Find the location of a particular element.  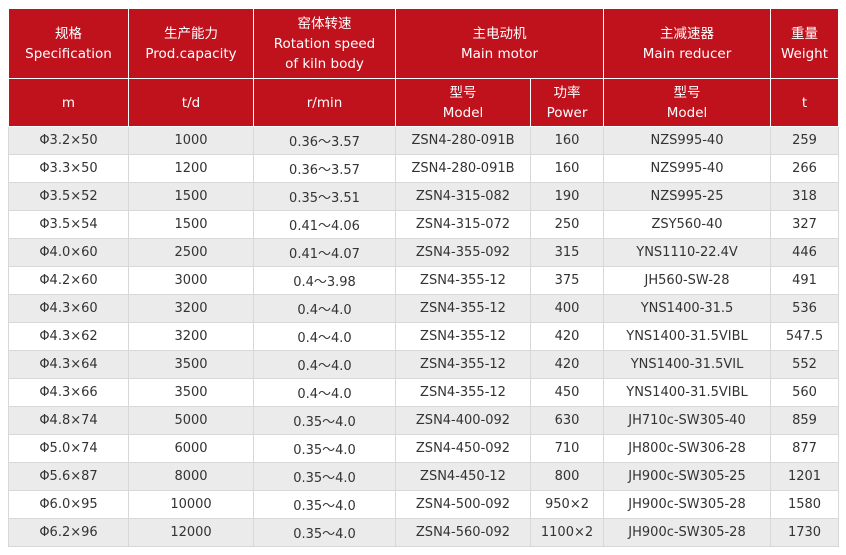

table-cell: 375 is located at coordinates (567, 280).